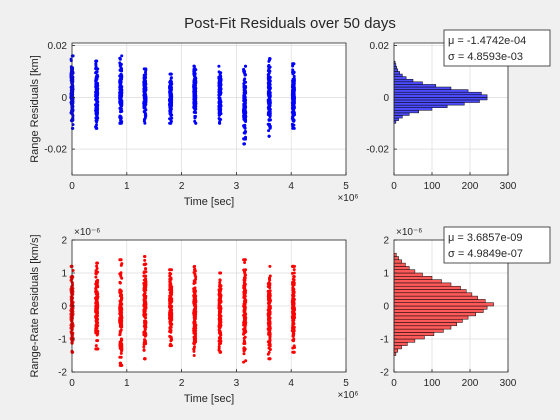 This screenshot has width=560, height=420. What do you see at coordinates (290, 23) in the screenshot?
I see `figure-title: Post-Fit Residuals over 50 days` at bounding box center [290, 23].